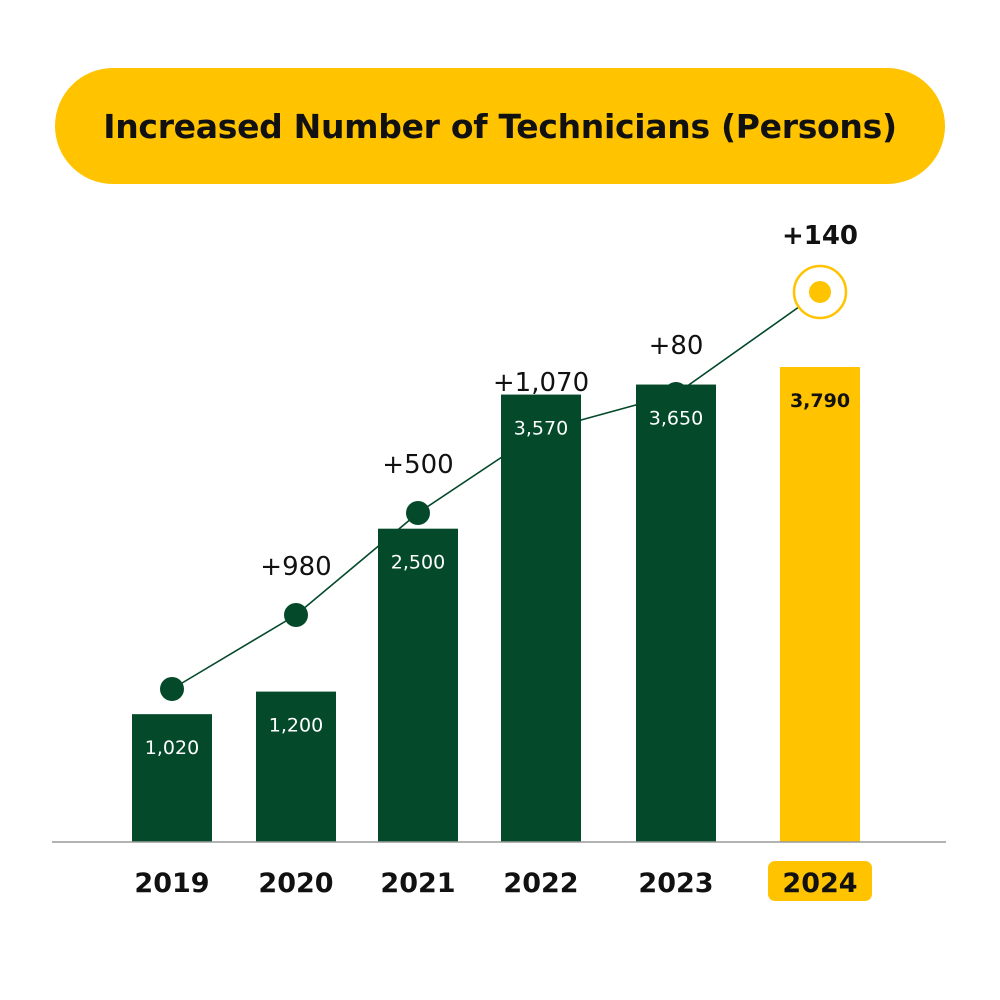 The width and height of the screenshot is (1000, 1000). What do you see at coordinates (295, 567) in the screenshot?
I see `increase-label-2020: +980` at bounding box center [295, 567].